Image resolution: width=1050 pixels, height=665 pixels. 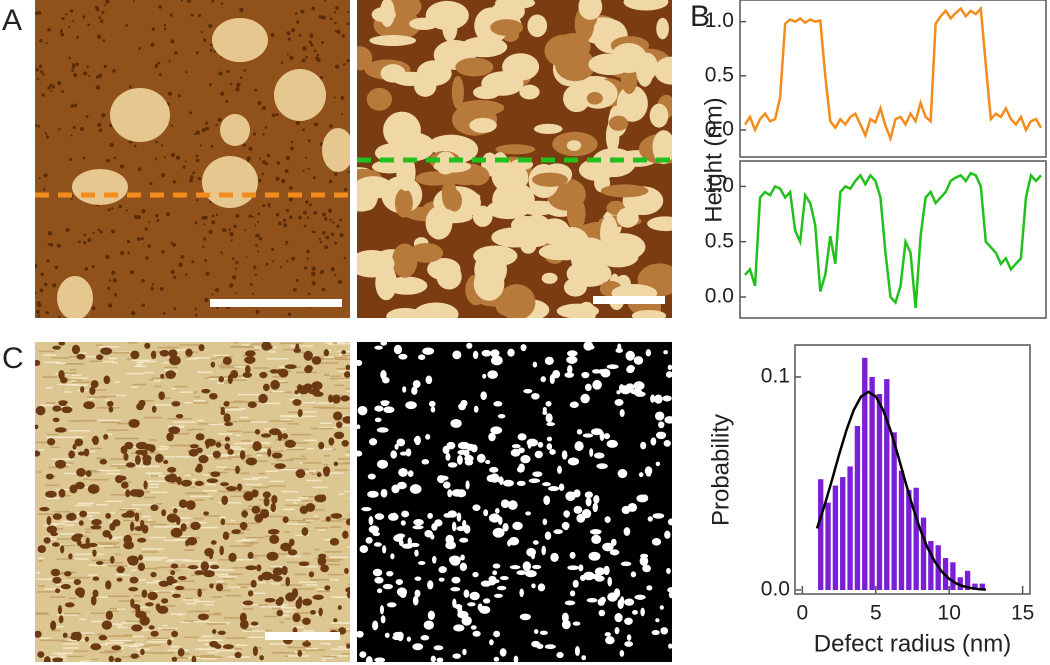 I want to click on afm-image, so click(x=192, y=159).